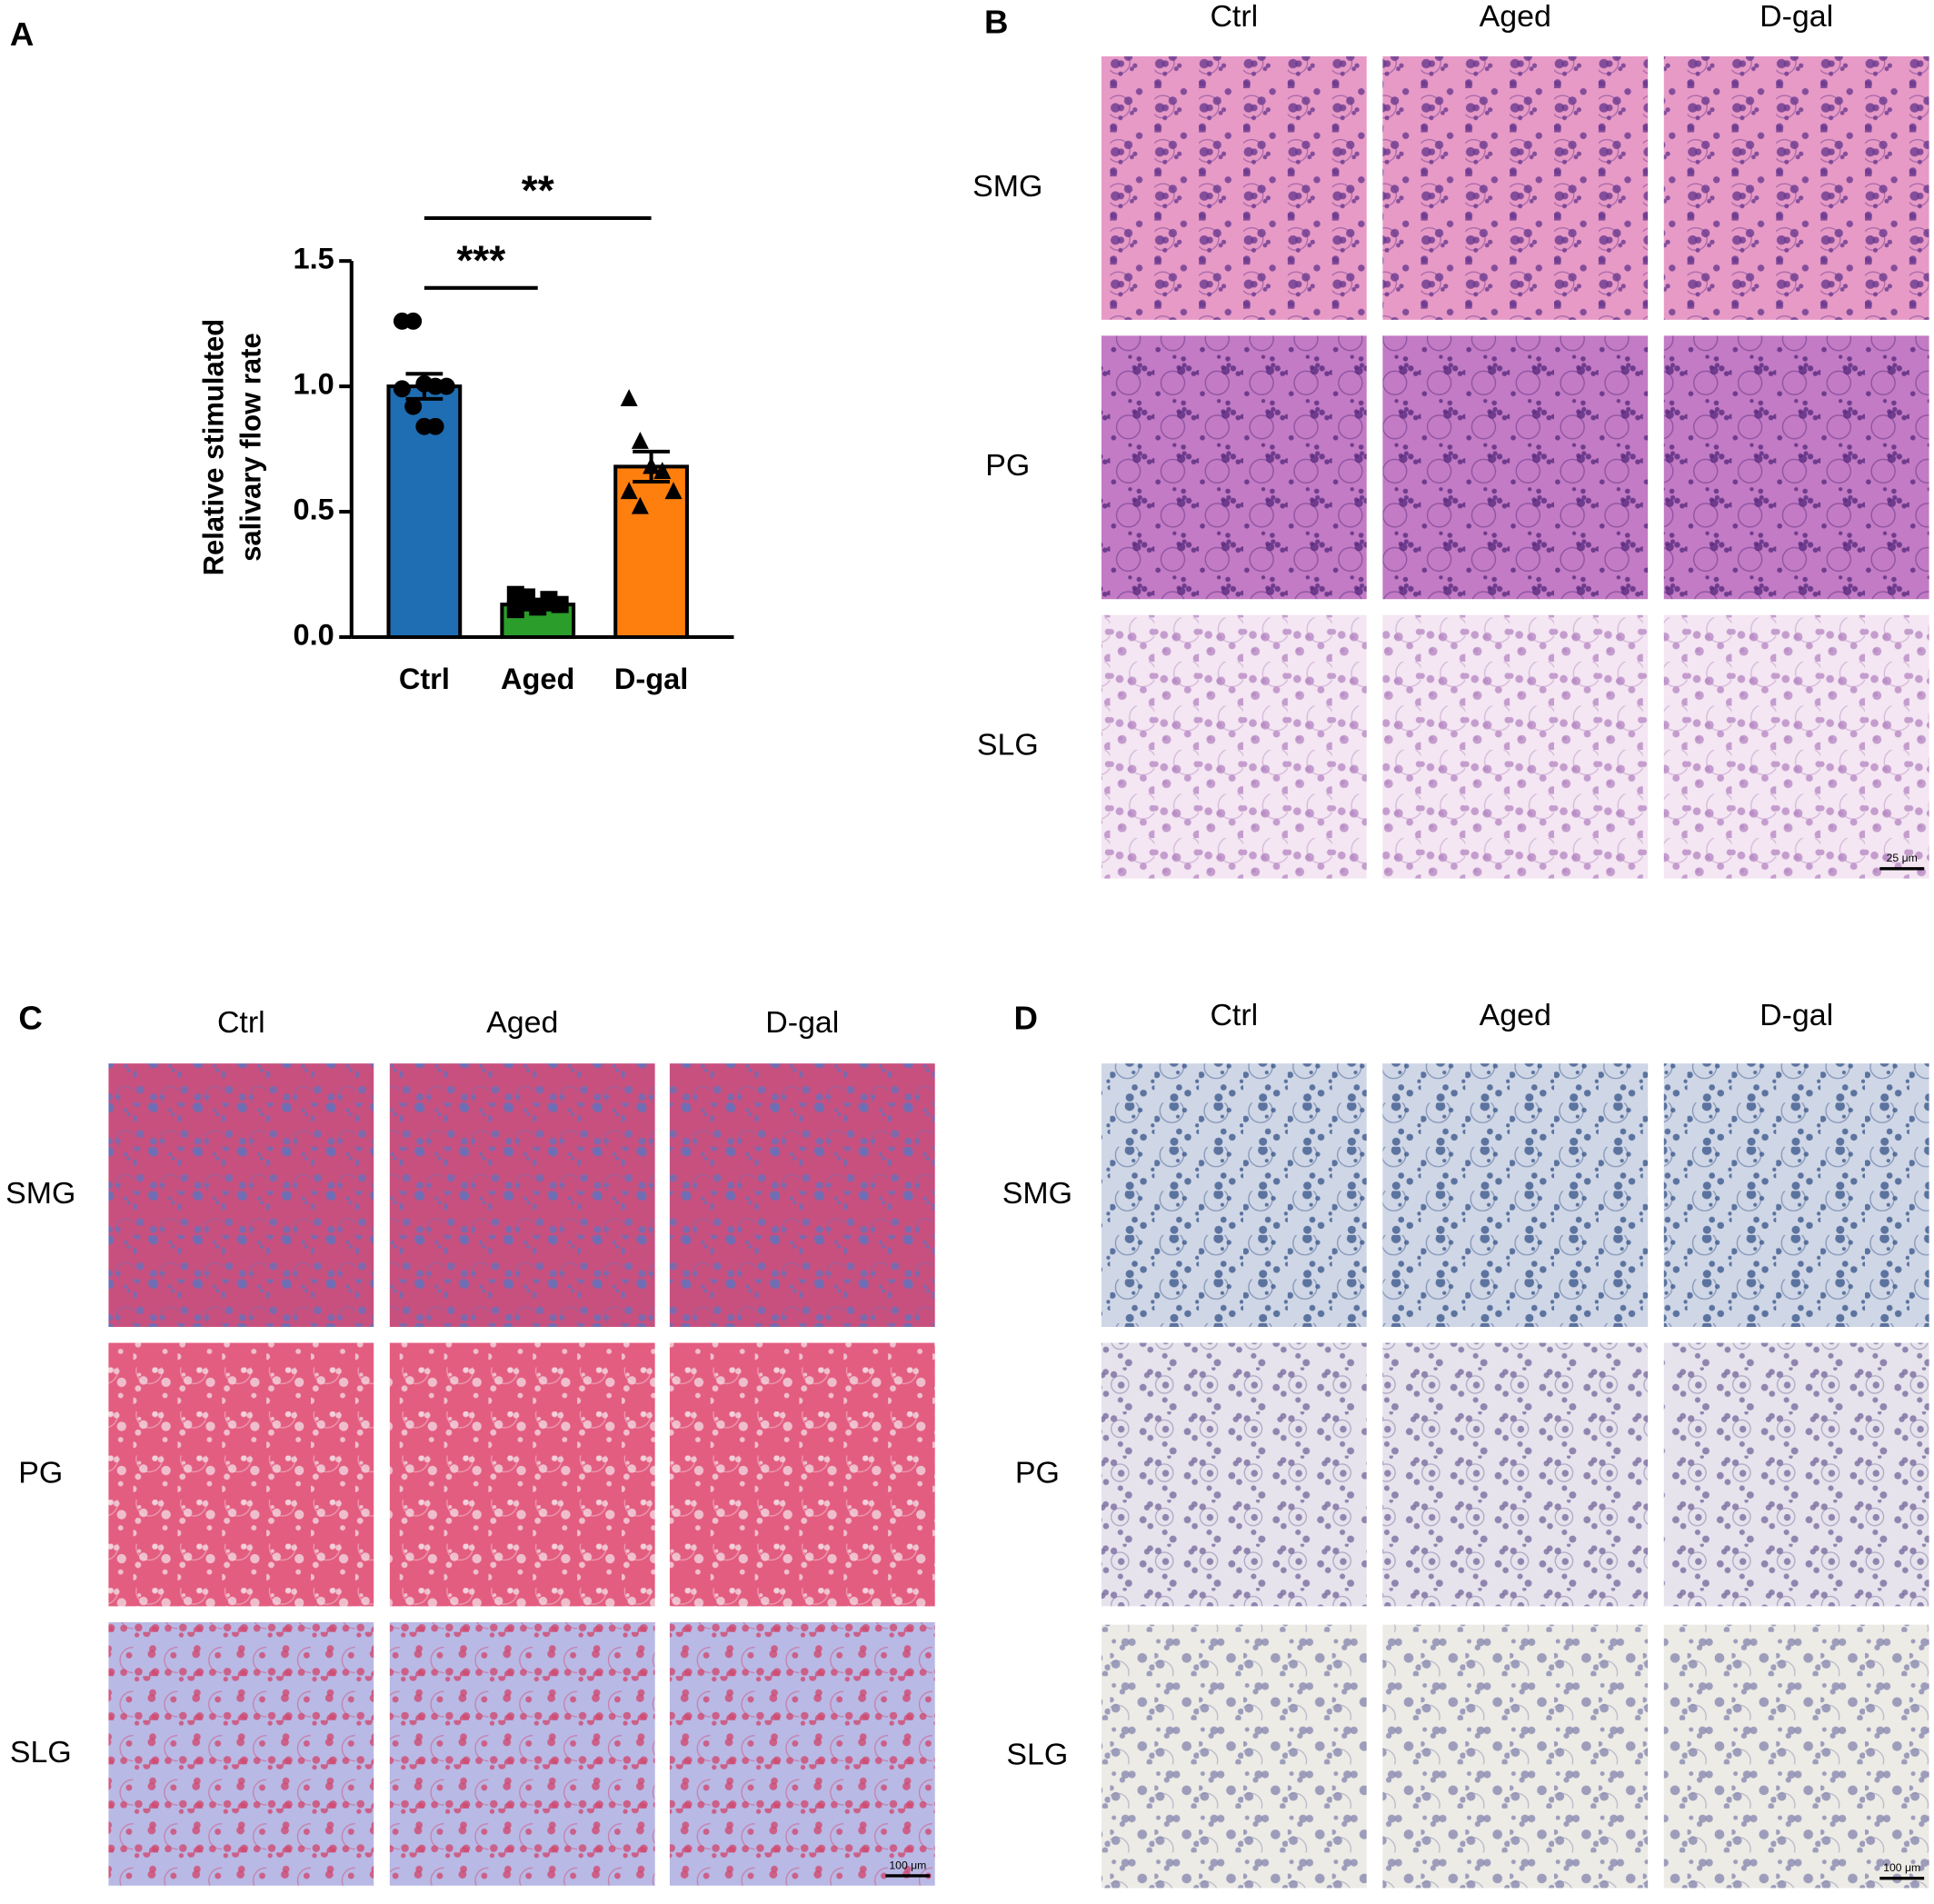 This screenshot has height=1904, width=1934. I want to click on y-tick-label: 1.5, so click(314, 259).